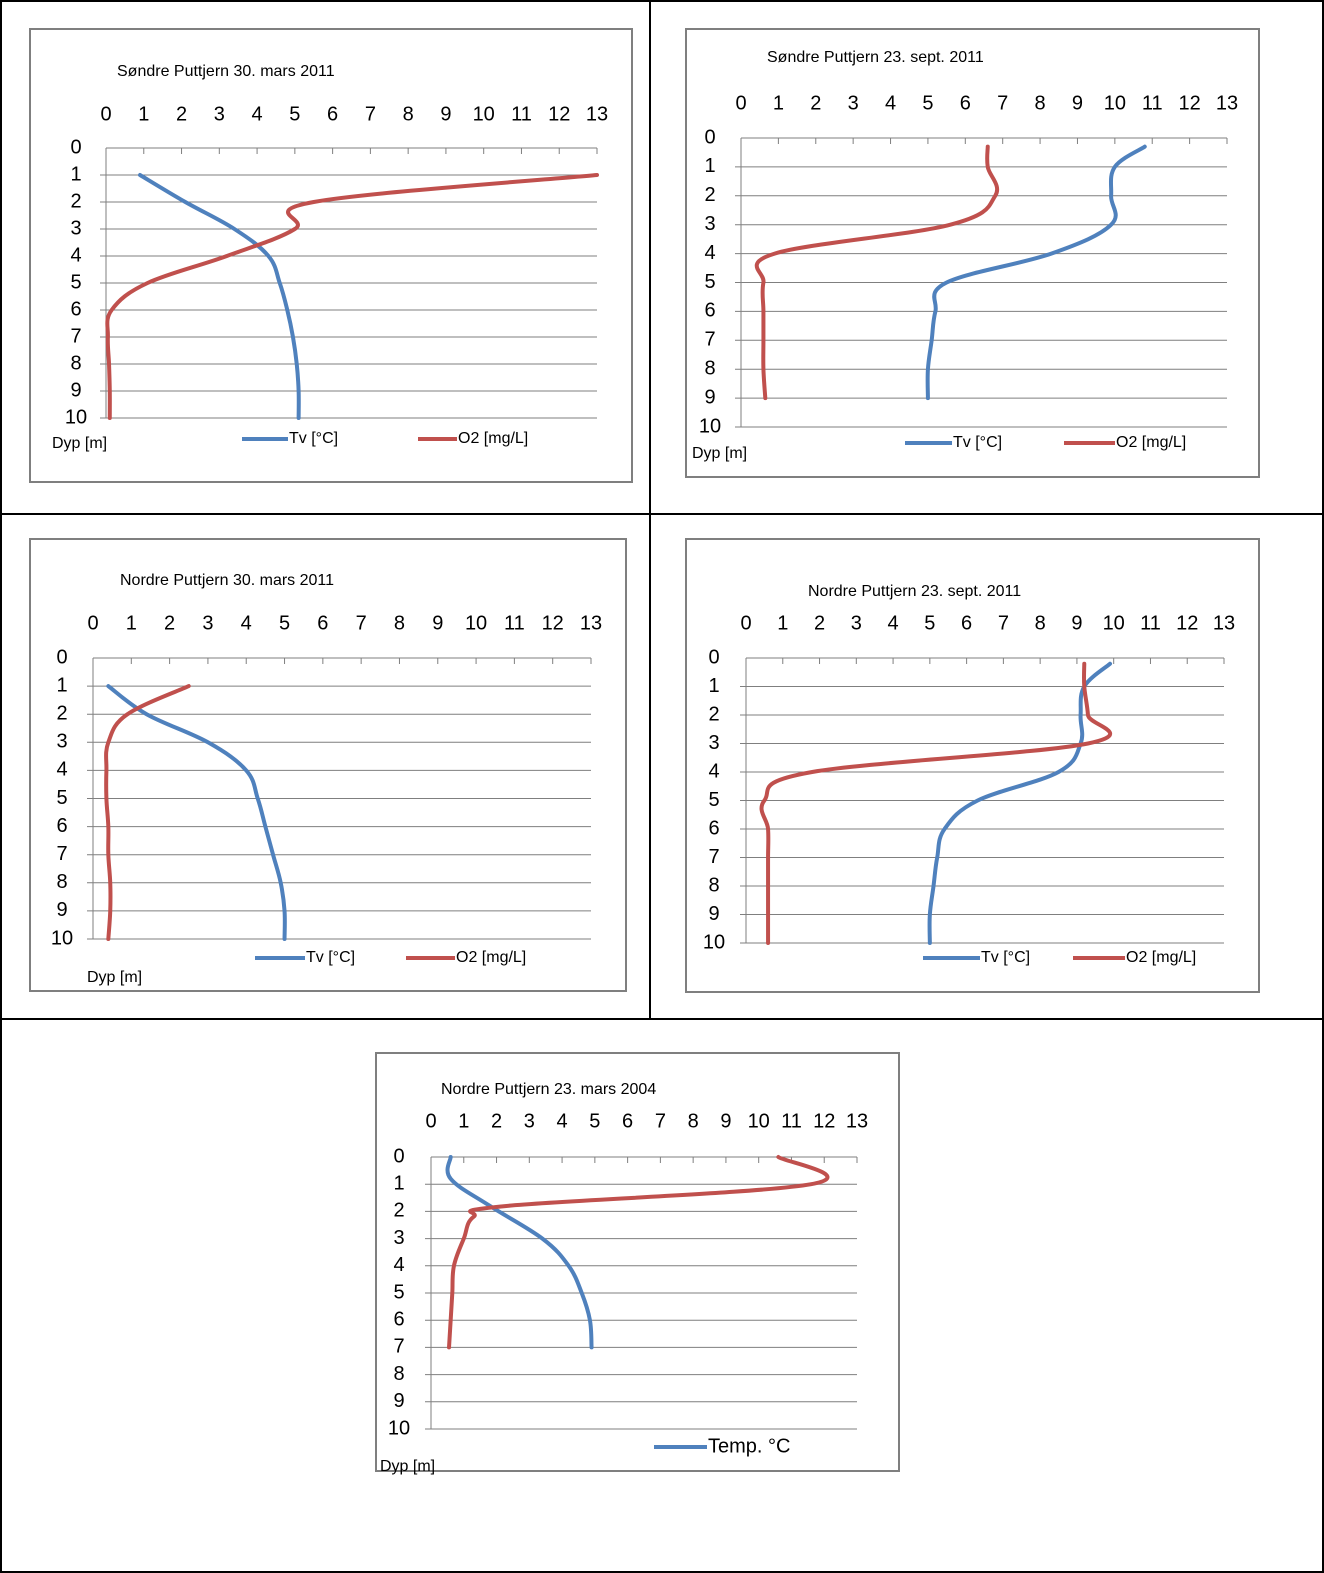 This screenshot has height=1573, width=1324. I want to click on chart-title: Nordre Puttjern 23. mars 2004, so click(548, 1089).